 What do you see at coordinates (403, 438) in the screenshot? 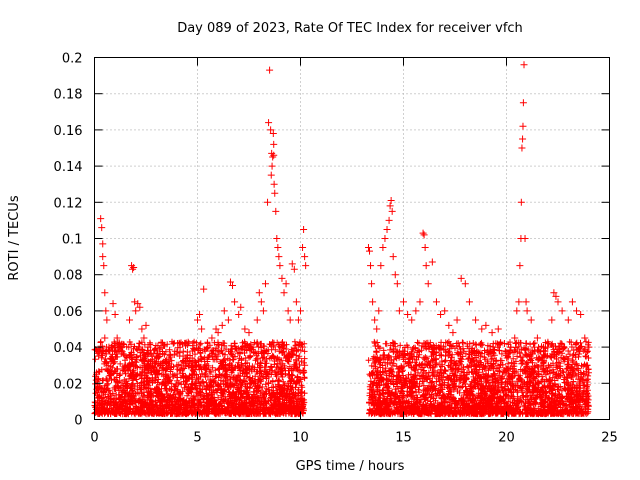
I see `x-tick-label: 15` at bounding box center [403, 438].